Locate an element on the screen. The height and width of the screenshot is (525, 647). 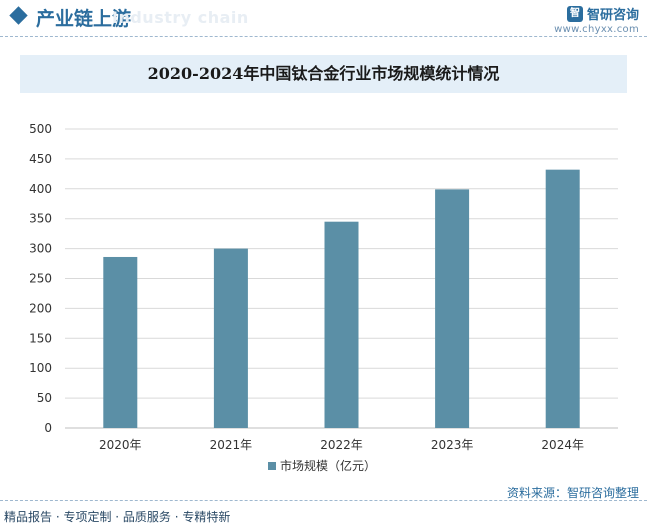
y-tick-label: 450 is located at coordinates (40, 159).